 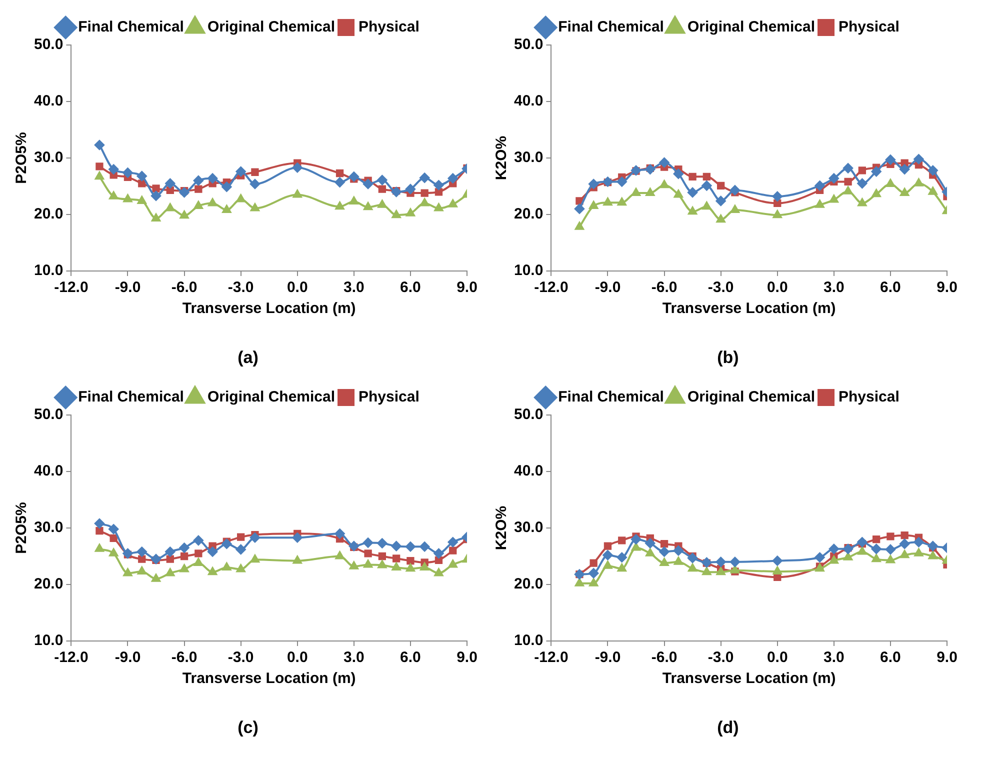 I want to click on text: (d), so click(x=728, y=728).